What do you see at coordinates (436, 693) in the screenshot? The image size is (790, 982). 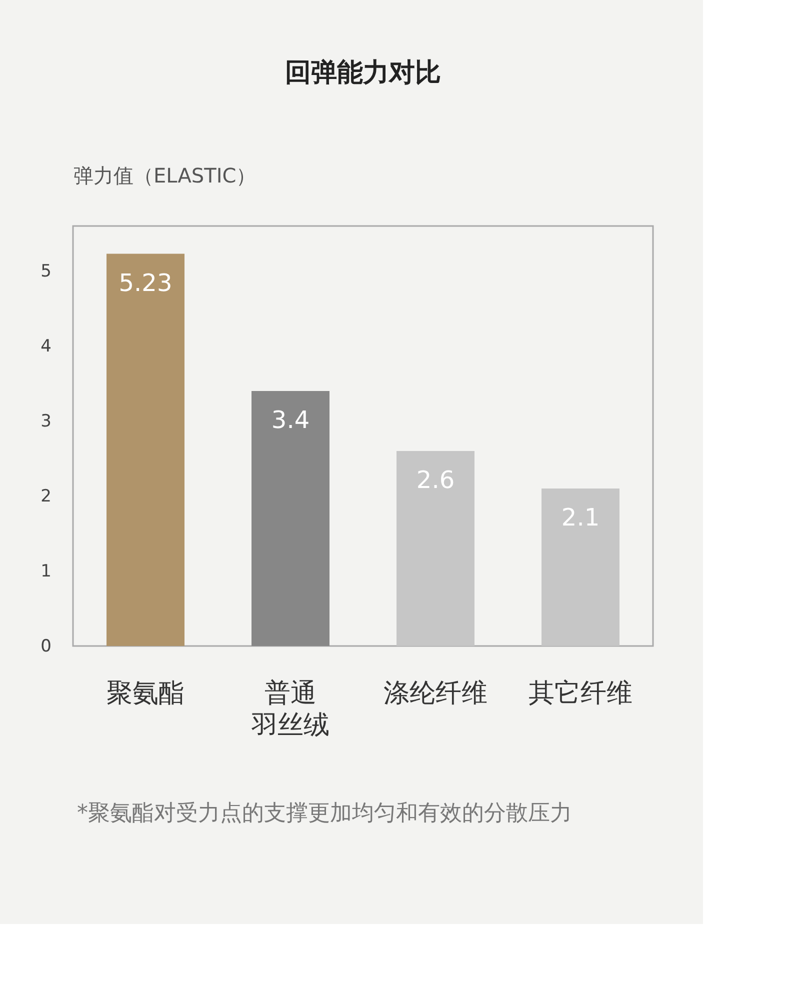 I see `x-tick-label: 涤纶纤维` at bounding box center [436, 693].